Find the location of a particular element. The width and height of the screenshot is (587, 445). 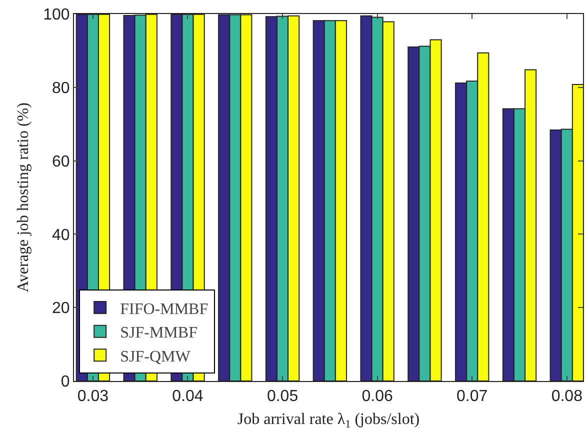

x-tick-label: 0.04 is located at coordinates (188, 397).